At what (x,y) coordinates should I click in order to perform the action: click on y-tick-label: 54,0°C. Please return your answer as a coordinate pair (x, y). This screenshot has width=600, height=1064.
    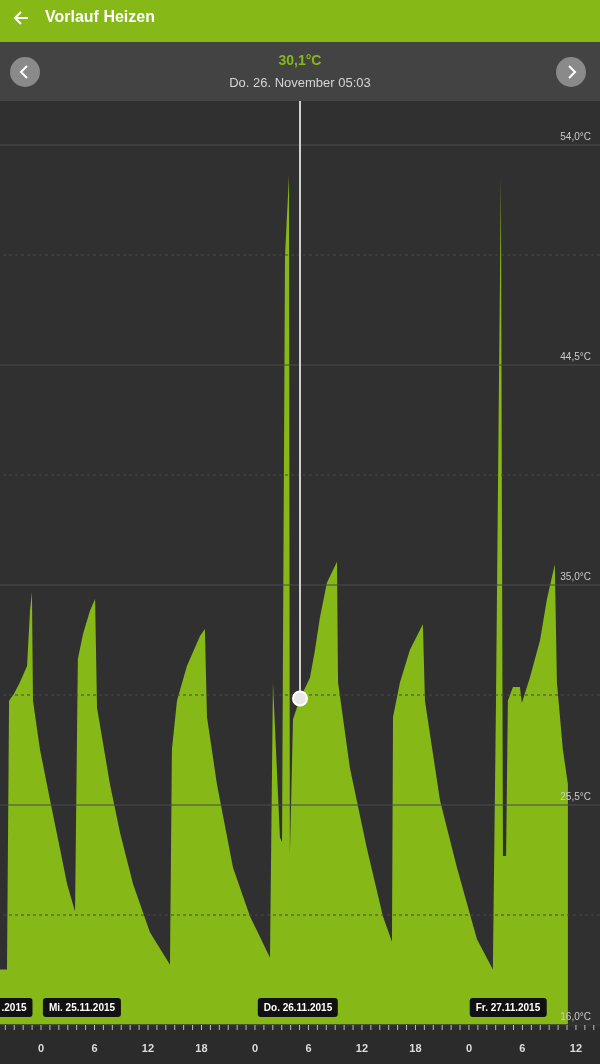
    Looking at the image, I should click on (575, 136).